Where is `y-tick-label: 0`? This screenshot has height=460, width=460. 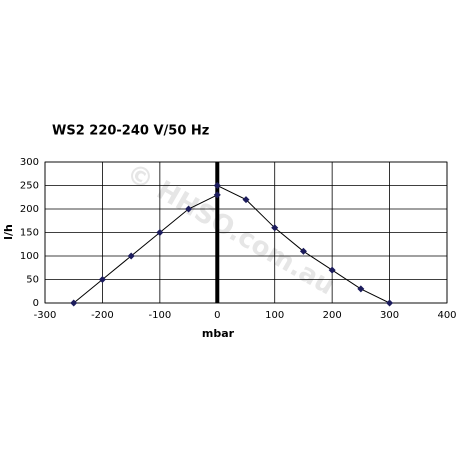 y-tick-label: 0 is located at coordinates (36, 303).